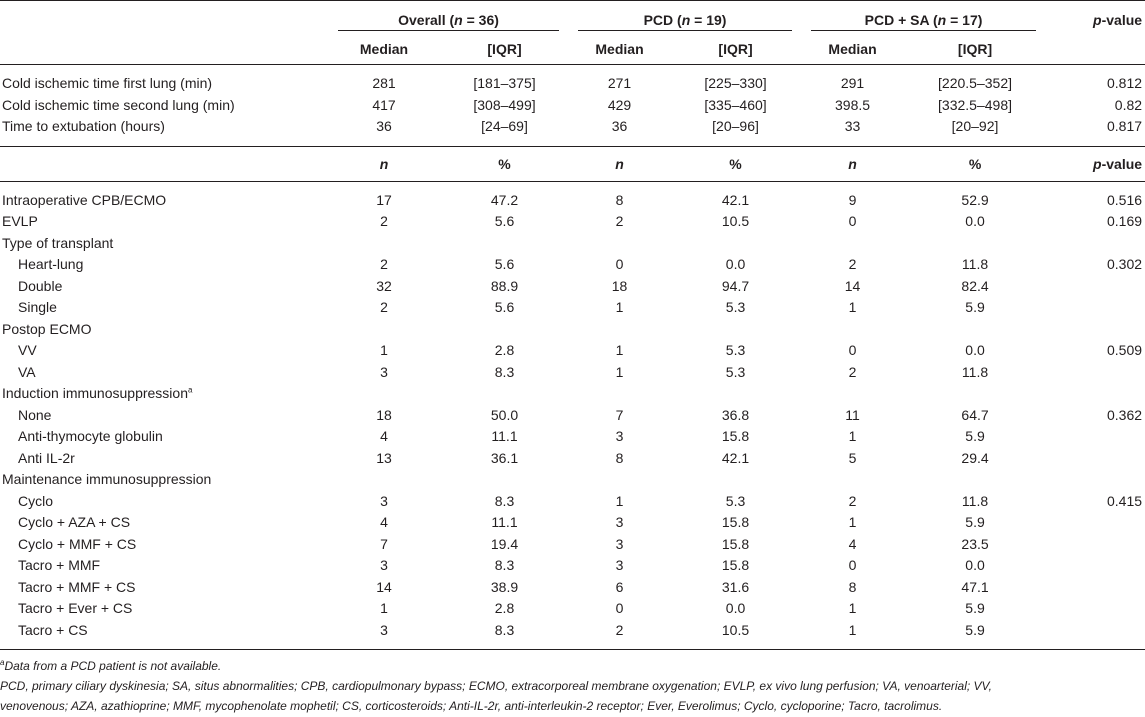 Image resolution: width=1145 pixels, height=717 pixels. I want to click on row-label: Double, so click(40, 285).